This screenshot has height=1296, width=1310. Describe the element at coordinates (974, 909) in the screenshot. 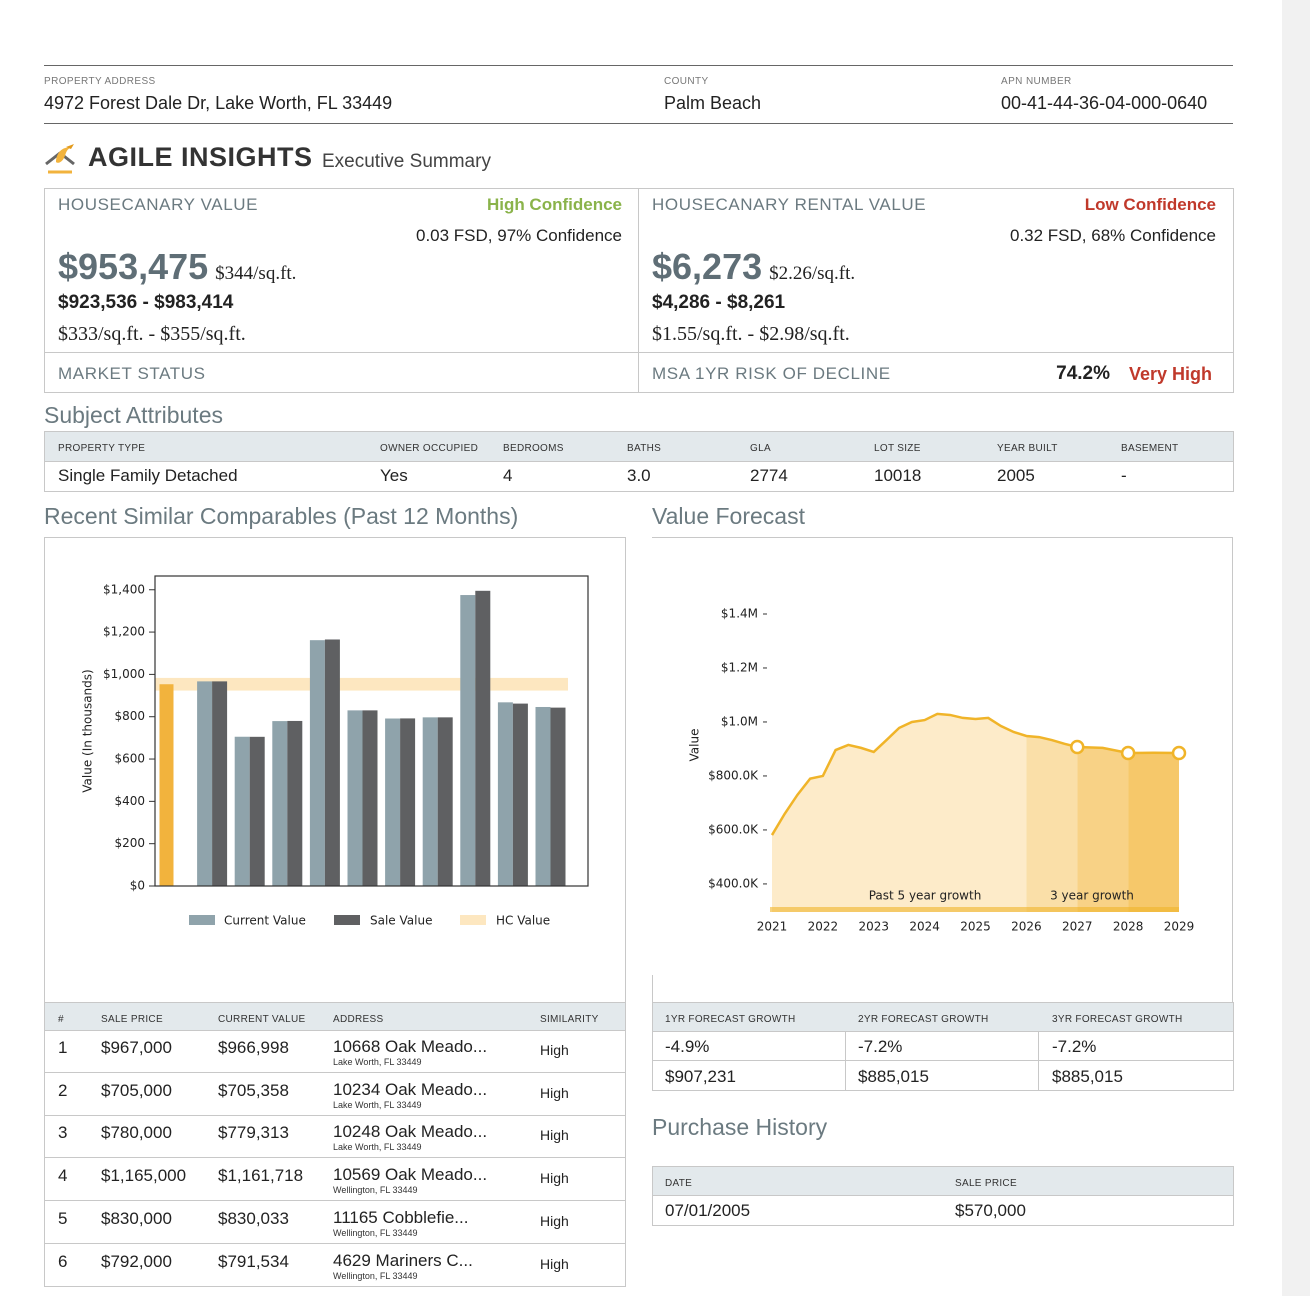

I see `baseline` at that location.